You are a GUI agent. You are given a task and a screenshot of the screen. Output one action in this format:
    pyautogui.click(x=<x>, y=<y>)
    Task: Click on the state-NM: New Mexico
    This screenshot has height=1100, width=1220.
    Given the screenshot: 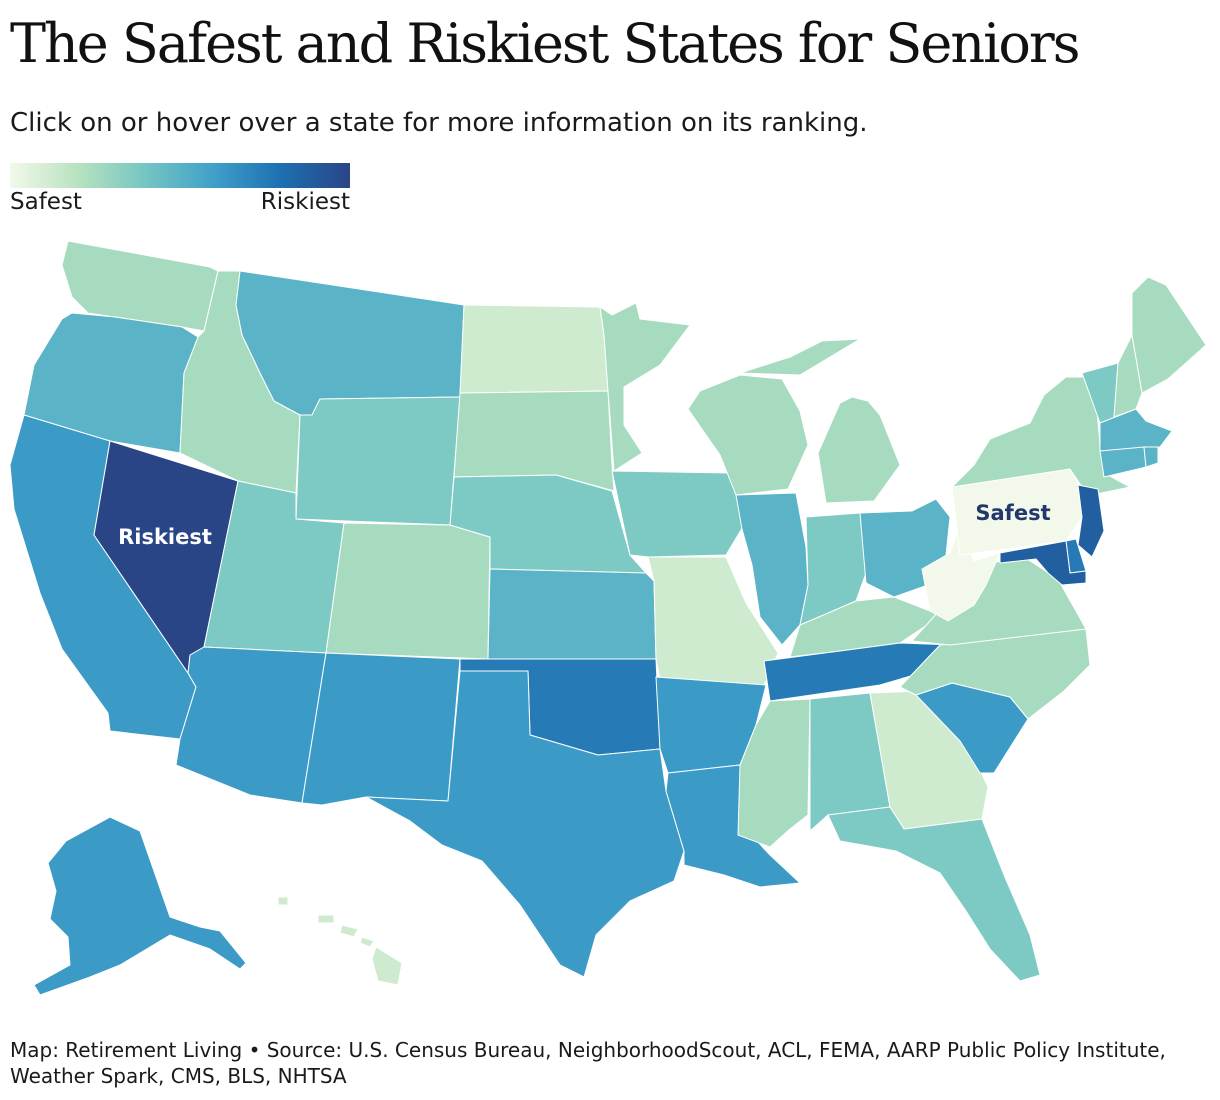 What is the action you would take?
    pyautogui.click(x=381, y=729)
    